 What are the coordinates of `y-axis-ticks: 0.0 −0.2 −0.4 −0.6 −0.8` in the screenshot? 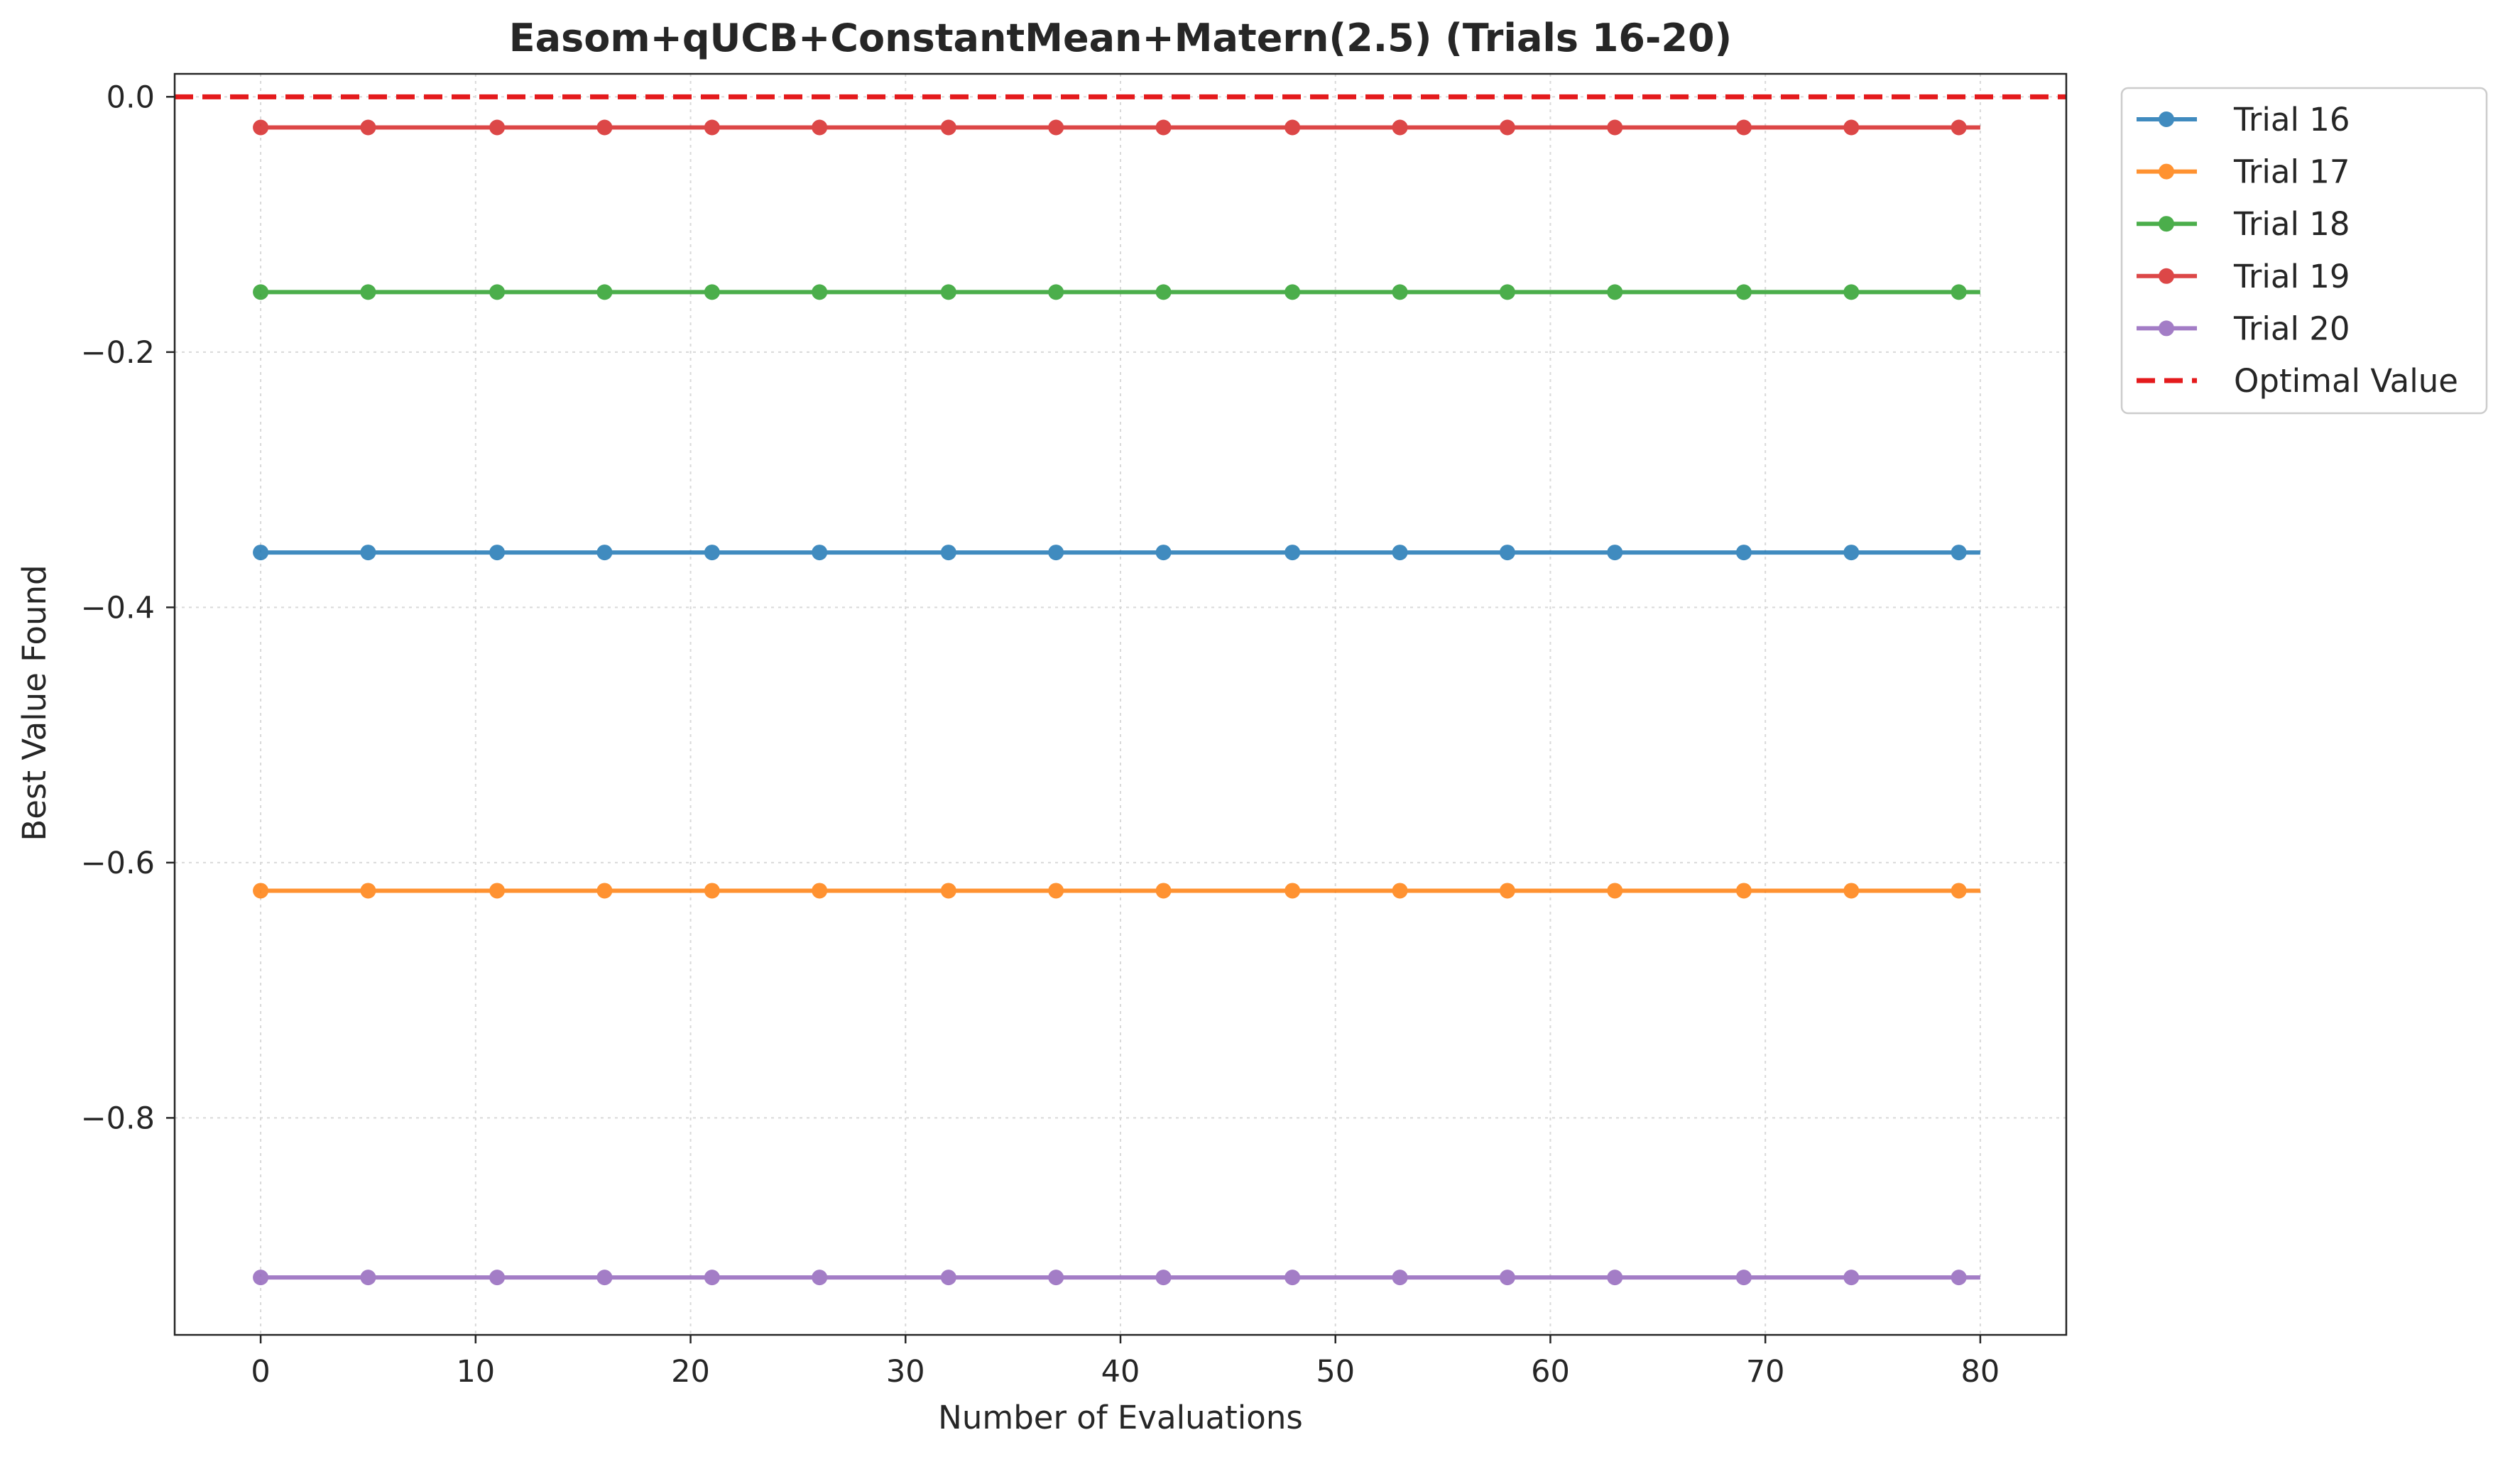 It's located at (128, 608).